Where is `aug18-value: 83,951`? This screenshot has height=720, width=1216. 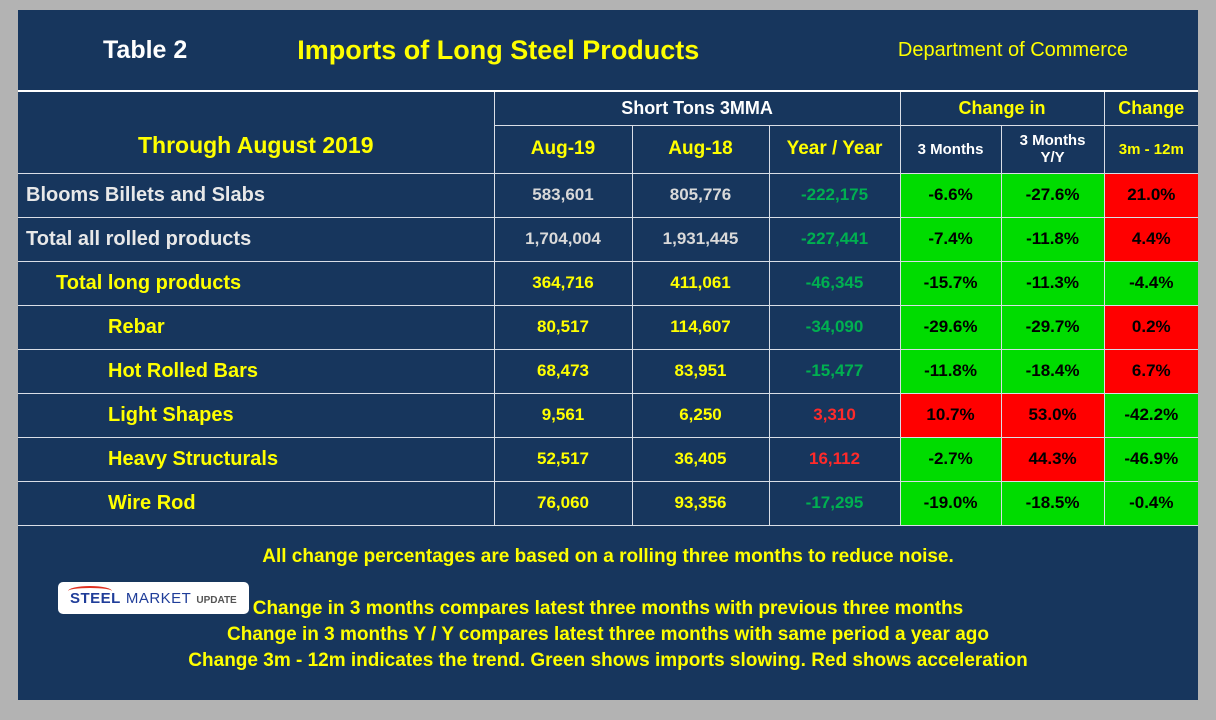
aug18-value: 83,951 is located at coordinates (700, 371).